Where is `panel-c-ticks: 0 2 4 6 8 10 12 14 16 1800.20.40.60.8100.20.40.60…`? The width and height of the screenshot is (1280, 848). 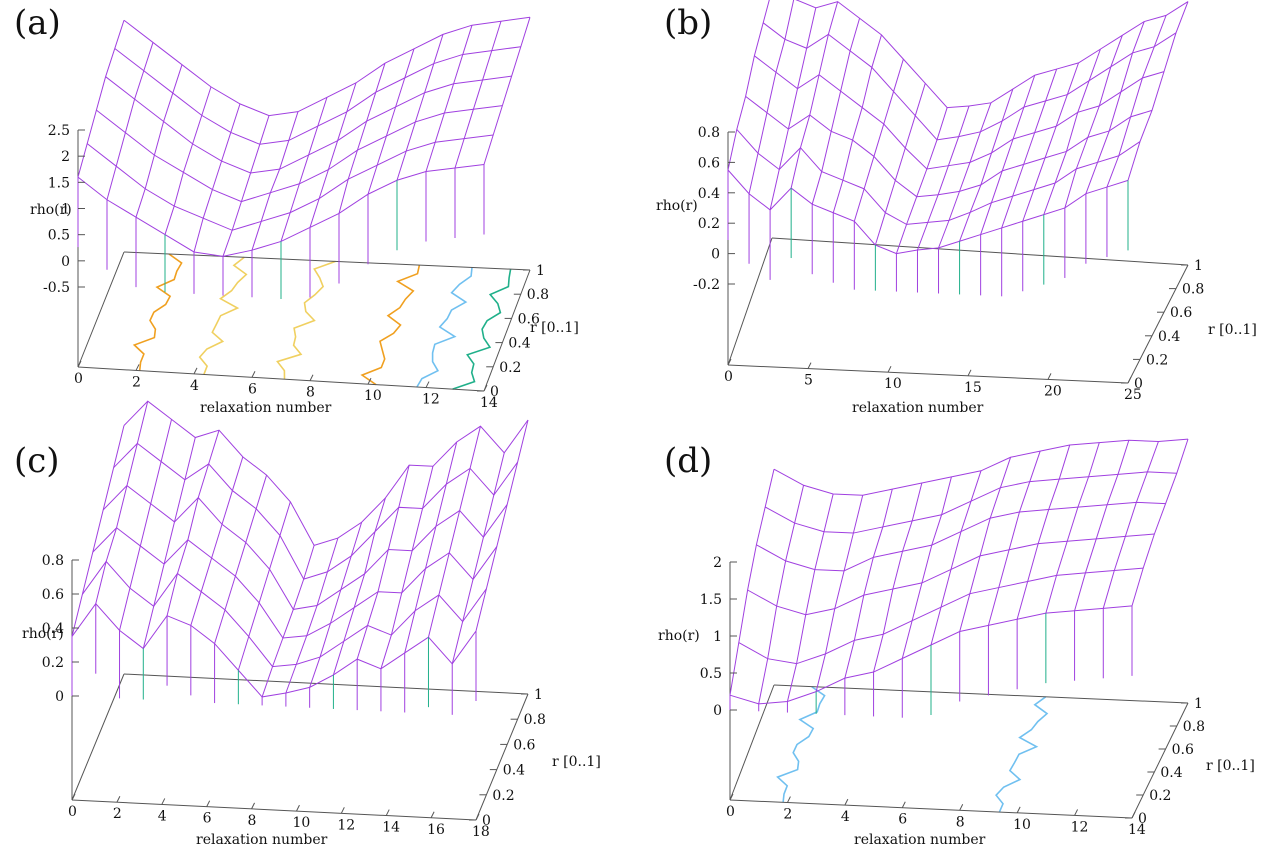
panel-c-ticks: 0 2 4 6 8 10 12 14 16 1800.20.40.60.8100.20.40.60… is located at coordinates (294, 696).